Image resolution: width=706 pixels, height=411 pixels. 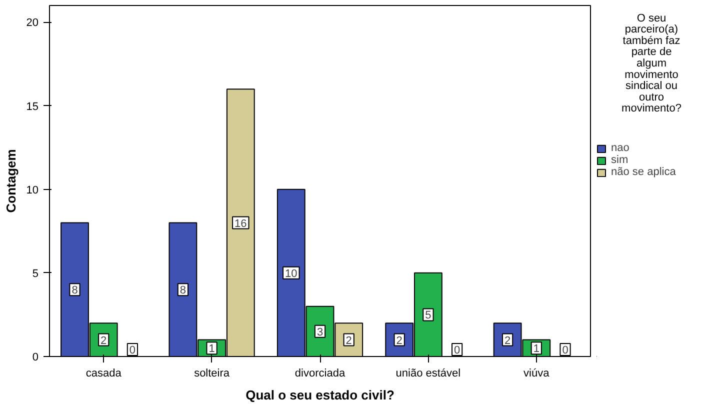 I want to click on x-tick-label: divorciada, so click(x=320, y=374).